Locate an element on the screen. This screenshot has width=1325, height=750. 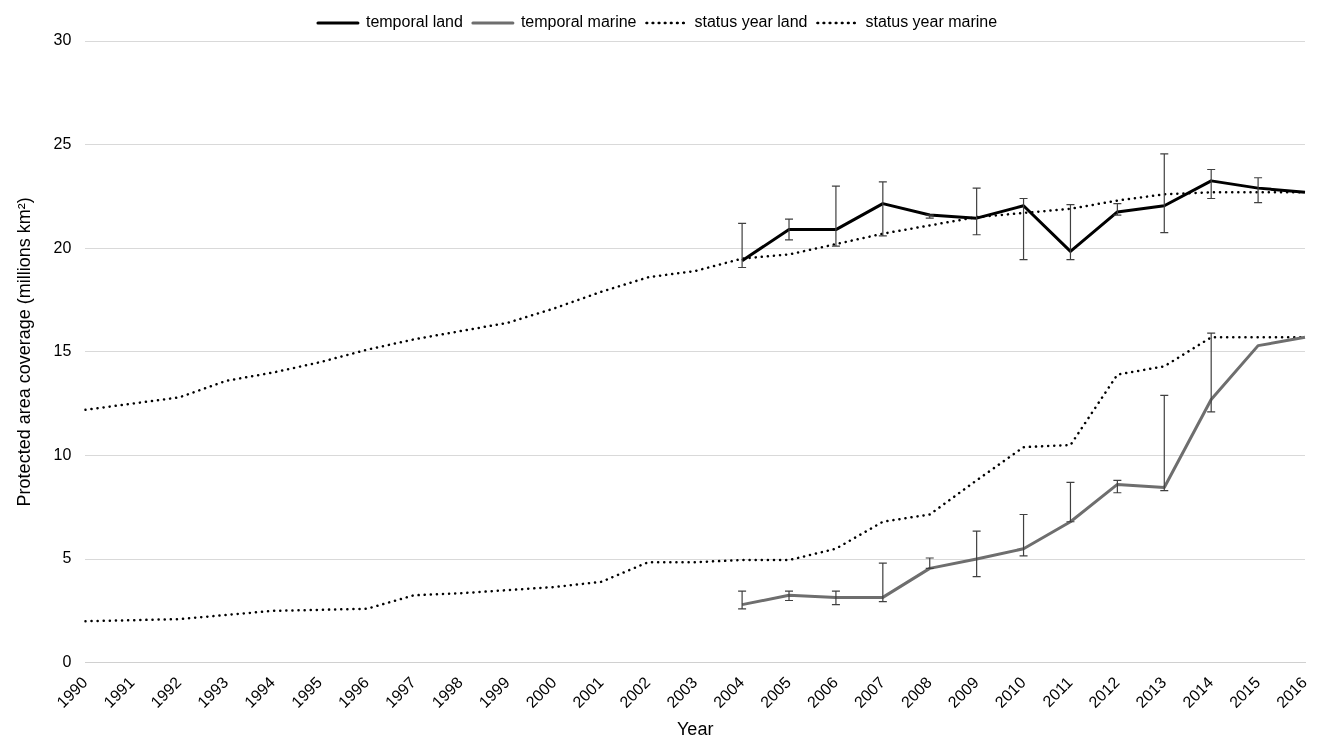
x-axis-title: Year is located at coordinates (695, 729).